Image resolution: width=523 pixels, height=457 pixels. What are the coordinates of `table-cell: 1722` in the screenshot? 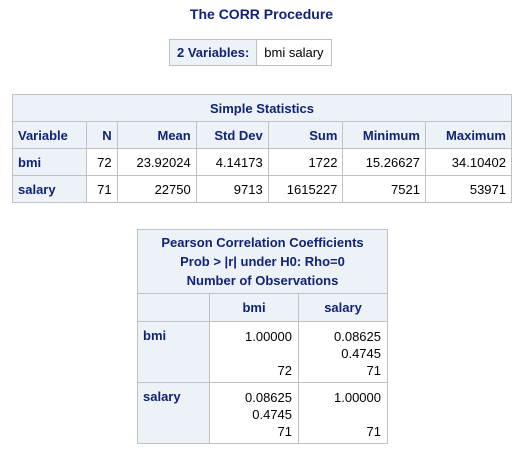 It's located at (305, 162).